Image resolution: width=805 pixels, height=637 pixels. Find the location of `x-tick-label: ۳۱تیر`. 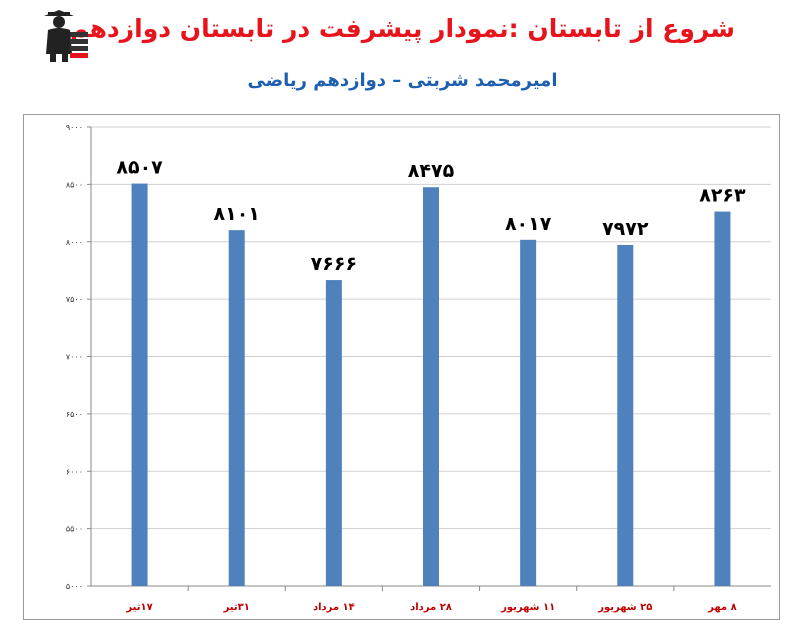

x-tick-label: ۳۱تیر is located at coordinates (236, 607).